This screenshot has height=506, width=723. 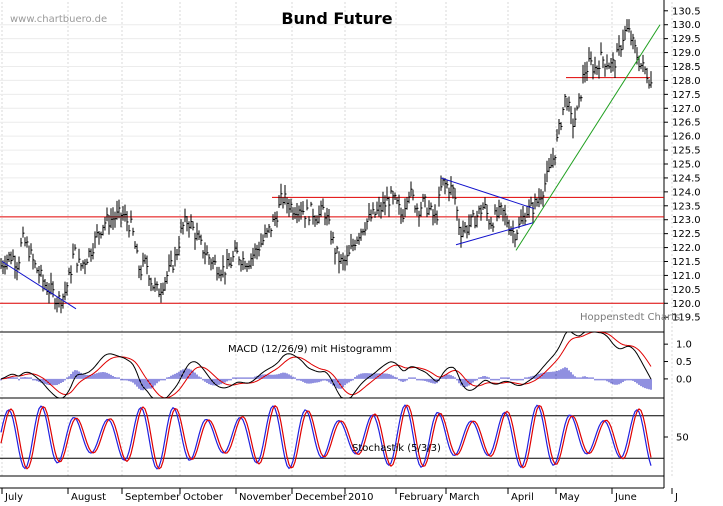 I want to click on stochastic-label: Stochastik (5/3/3), so click(x=396, y=448).